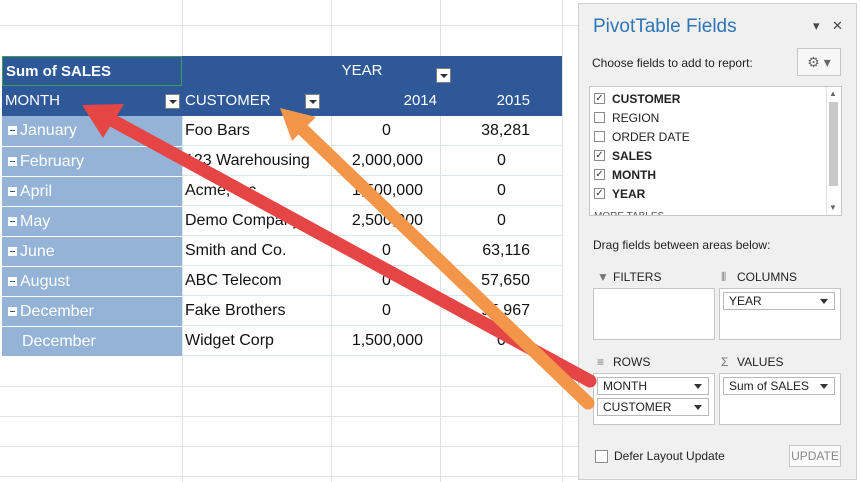 This screenshot has width=860, height=482. I want to click on rows-chip-customer: CUSTOMER, so click(653, 407).